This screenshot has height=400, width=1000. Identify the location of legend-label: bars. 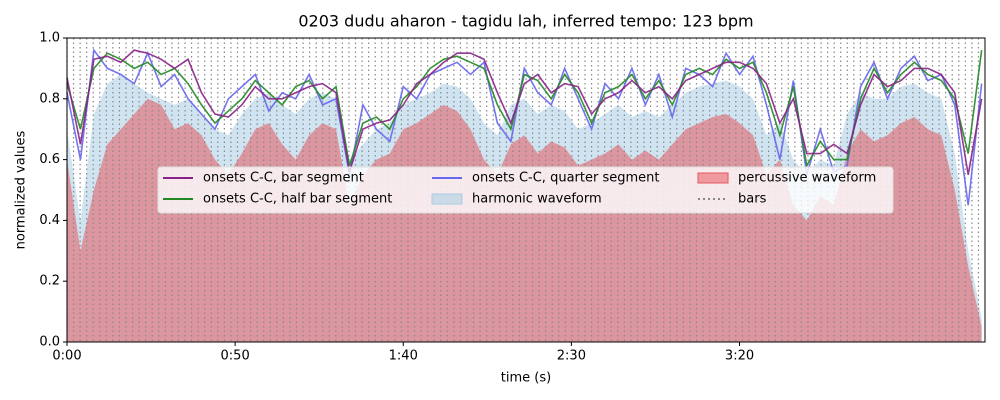
(752, 199).